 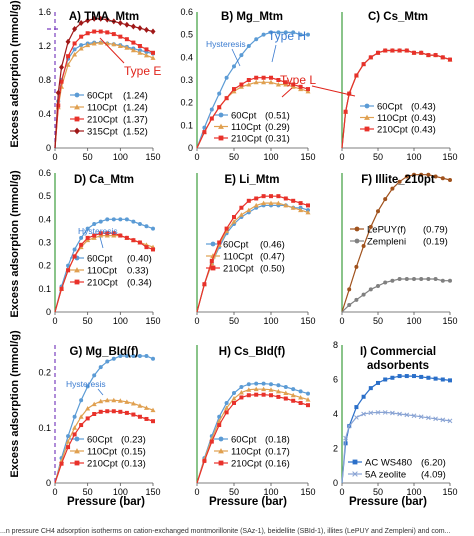 What do you see at coordinates (44, 428) in the screenshot?
I see `y-tick-label: 0.1` at bounding box center [44, 428].